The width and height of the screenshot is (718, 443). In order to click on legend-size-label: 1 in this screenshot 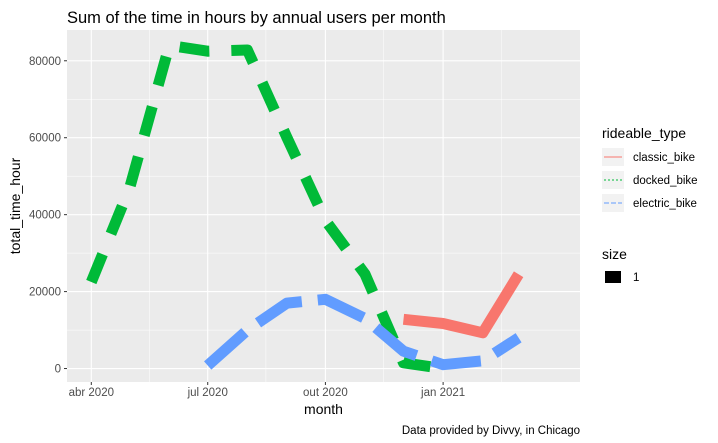, I will do `click(636, 278)`.